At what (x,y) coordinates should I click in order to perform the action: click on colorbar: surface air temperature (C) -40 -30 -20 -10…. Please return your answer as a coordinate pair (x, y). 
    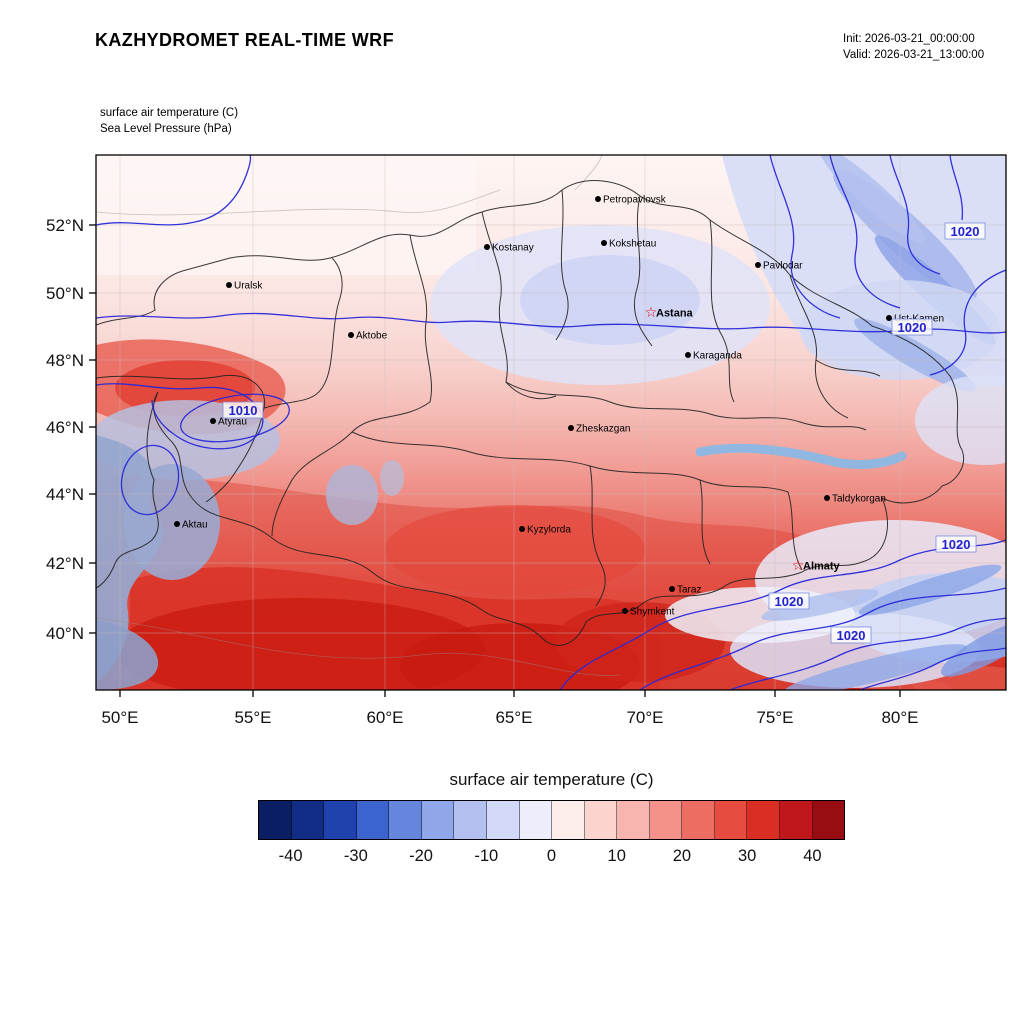
    Looking at the image, I should click on (551, 820).